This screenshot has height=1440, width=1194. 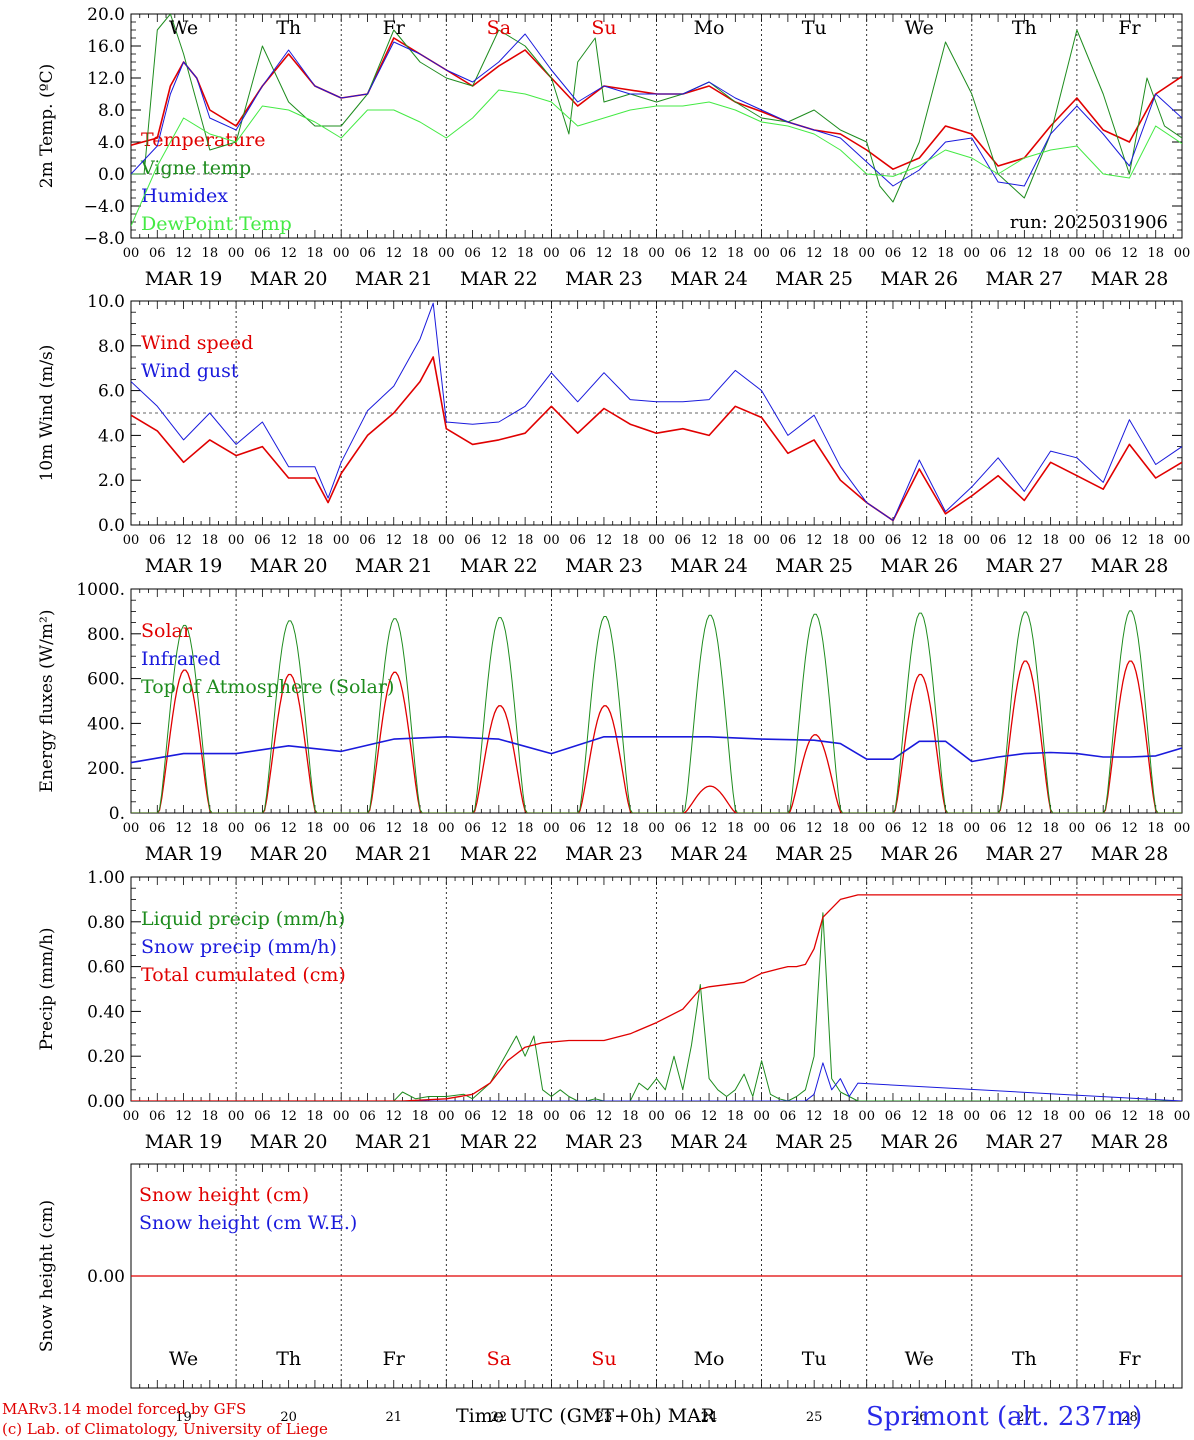 I want to click on y-tick-label: 0.40, so click(x=106, y=1012).